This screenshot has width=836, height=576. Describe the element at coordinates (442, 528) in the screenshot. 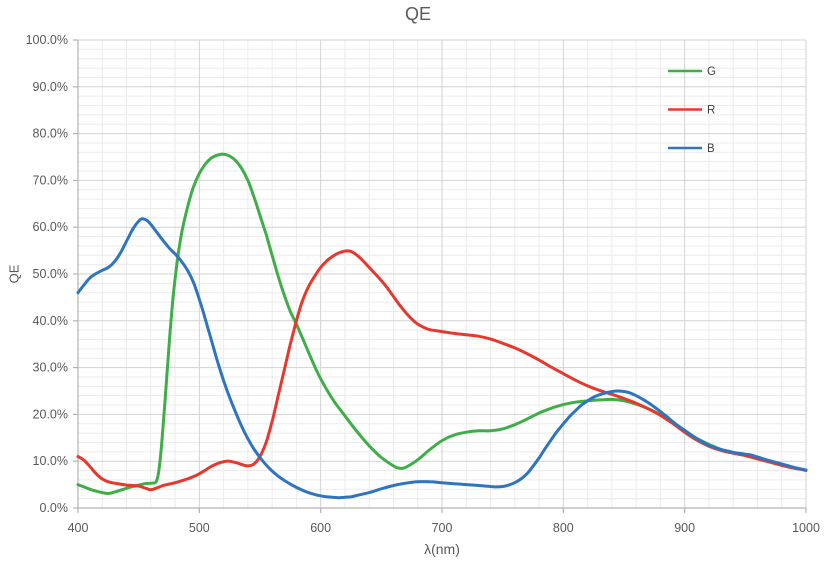

I see `x-tick-label: 700` at that location.